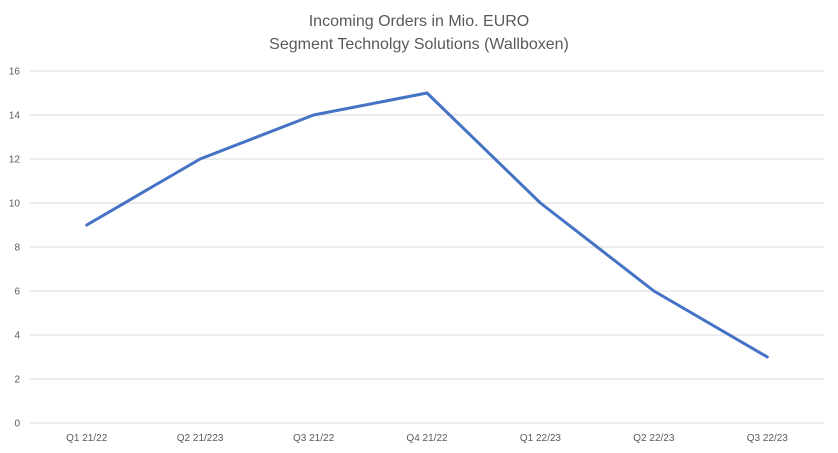 This screenshot has height=453, width=838. I want to click on chart-subtitle: Segment Technolgy Solutions (Wallboxen), so click(419, 44).